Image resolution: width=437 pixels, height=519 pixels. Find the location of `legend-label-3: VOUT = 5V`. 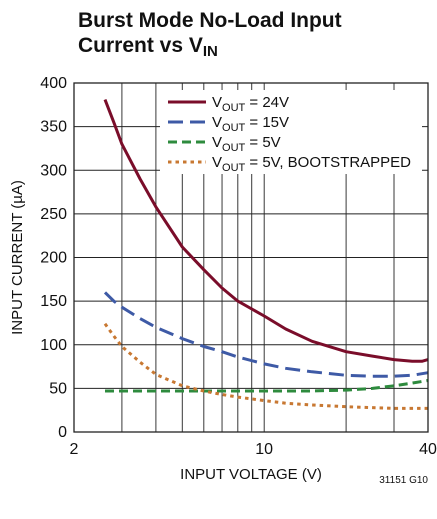

legend-label-3: VOUT = 5V is located at coordinates (246, 144).